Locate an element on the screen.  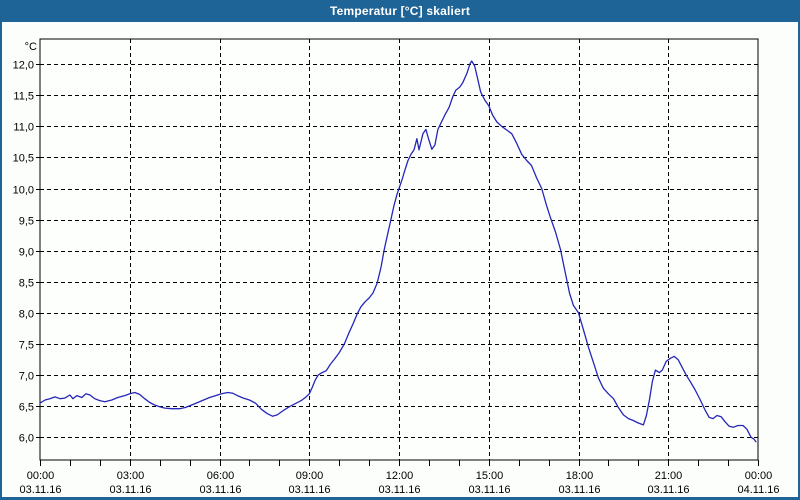
y-tick-label: 10,5 is located at coordinates (23, 159).